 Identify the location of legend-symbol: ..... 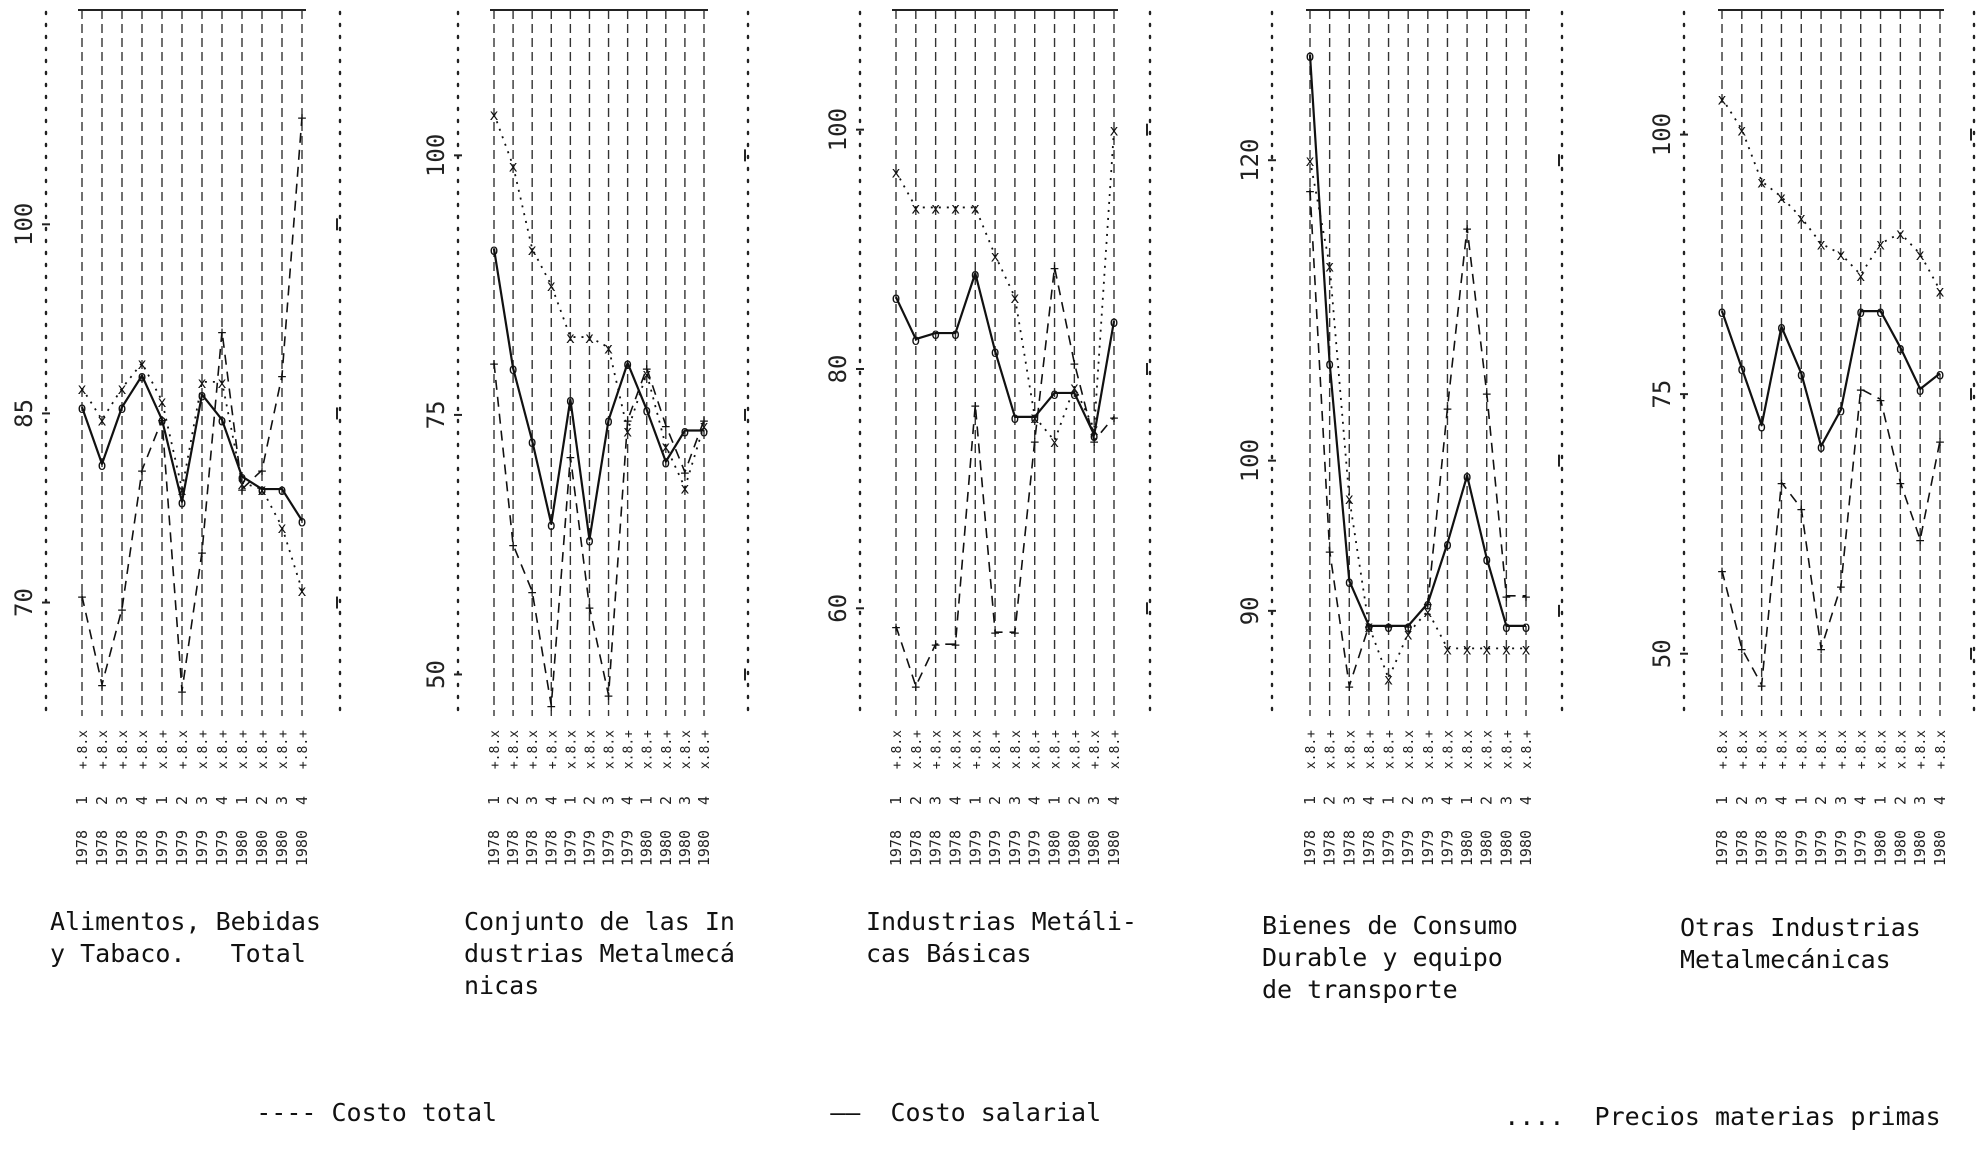
(1534, 1116).